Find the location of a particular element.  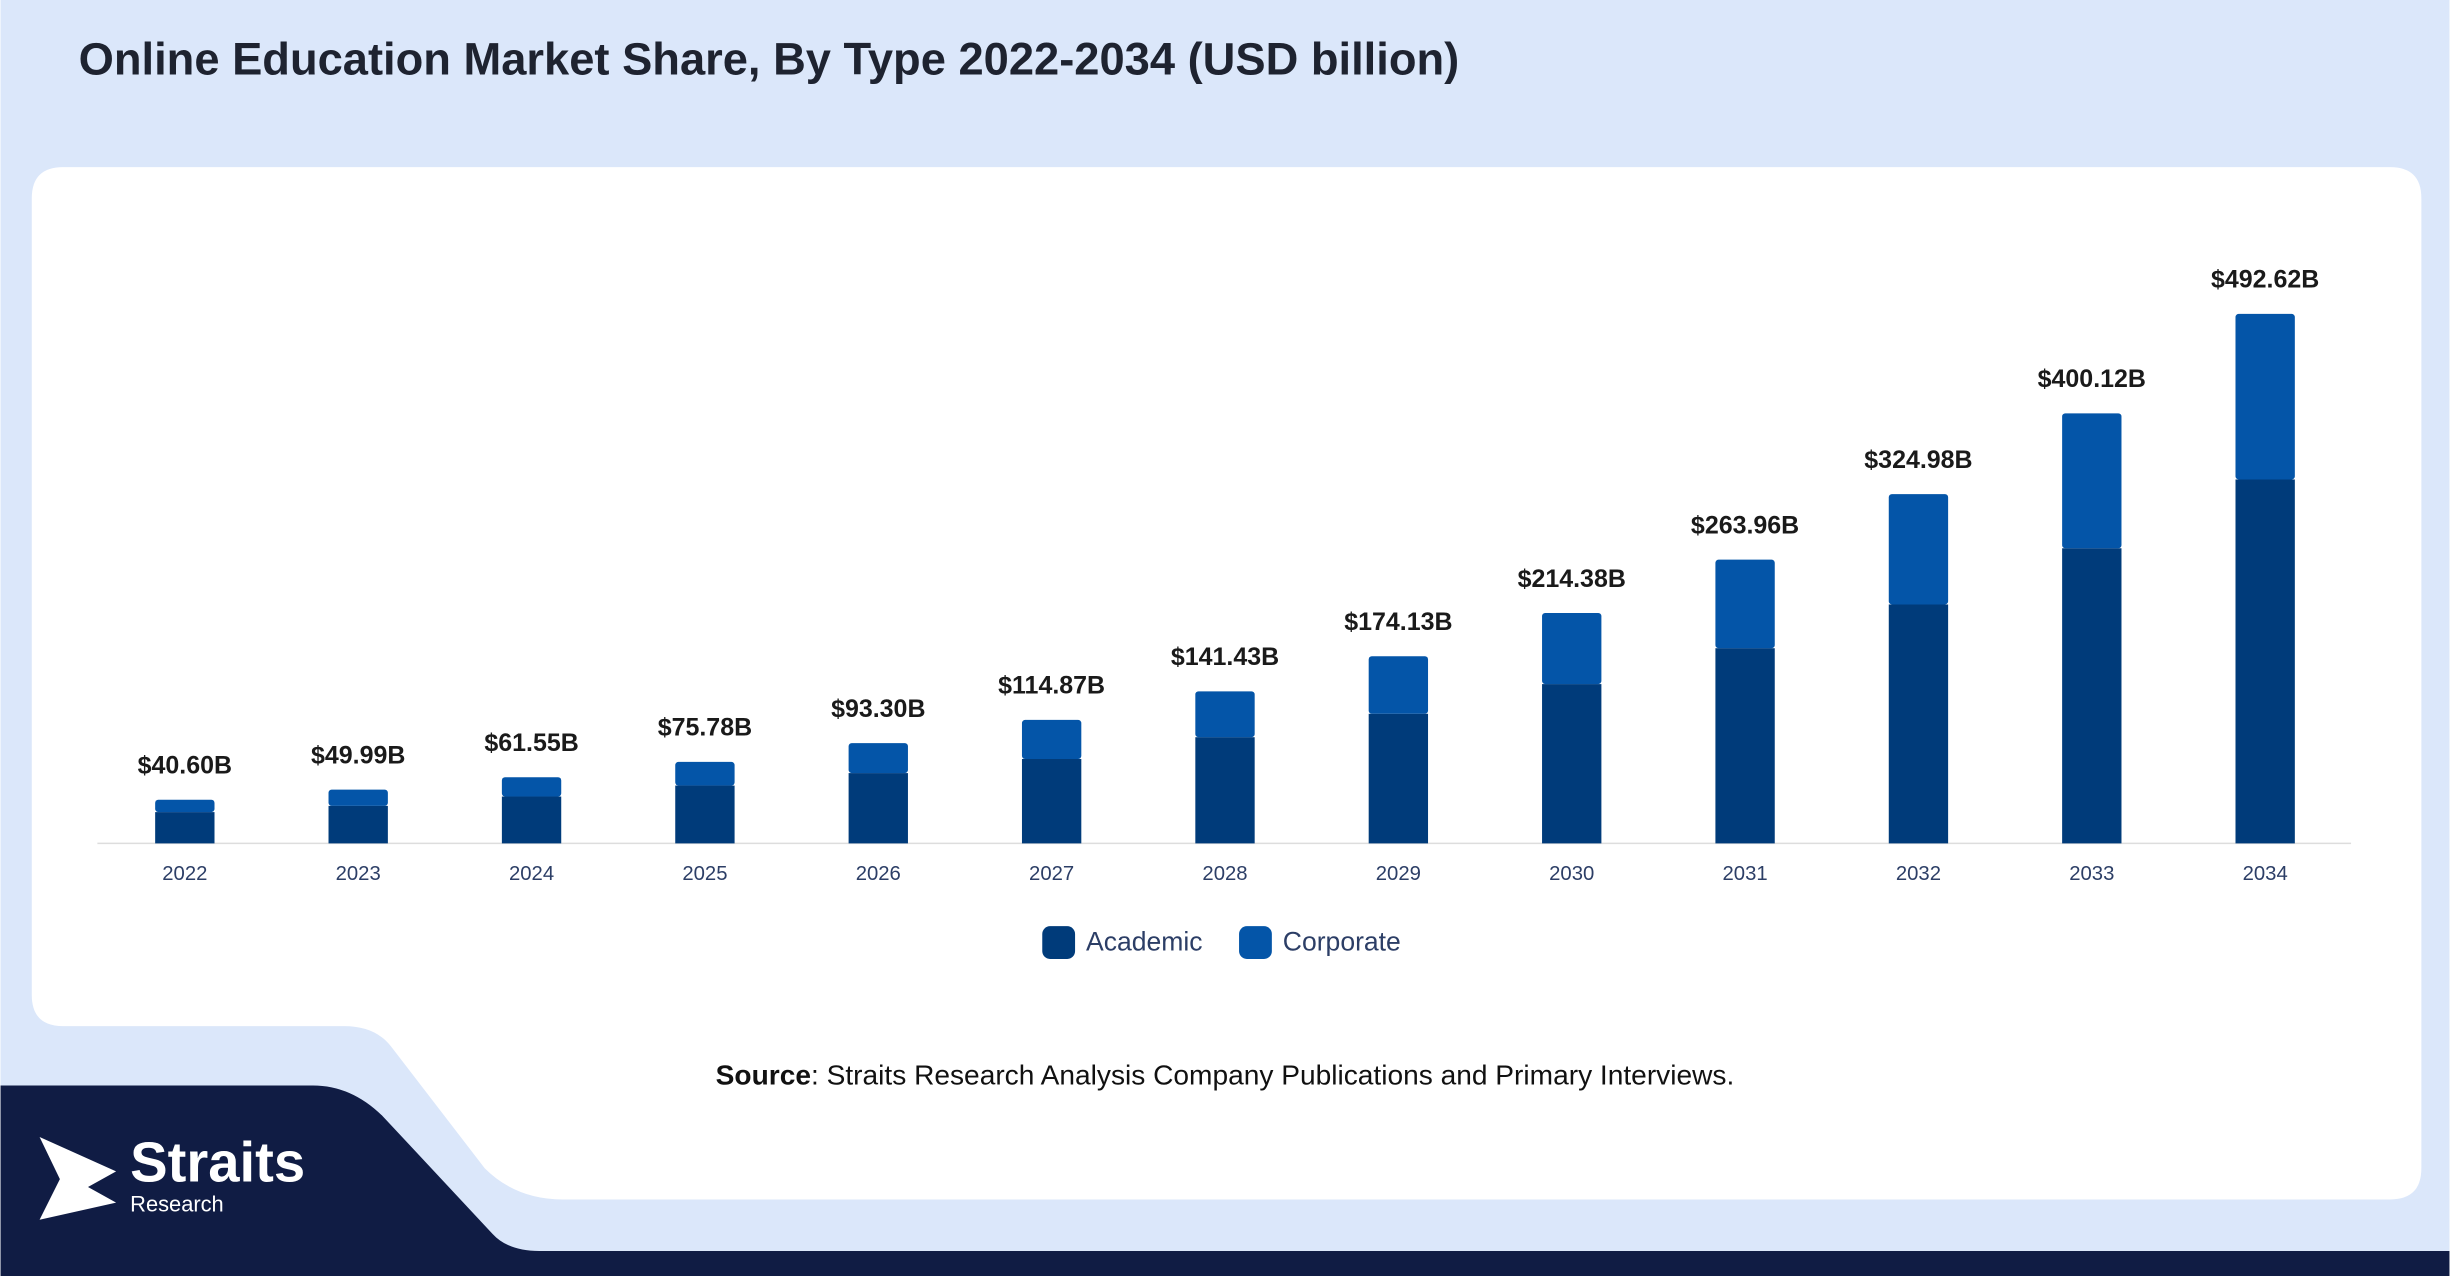

x-tick-label: 2024 is located at coordinates (531, 874).